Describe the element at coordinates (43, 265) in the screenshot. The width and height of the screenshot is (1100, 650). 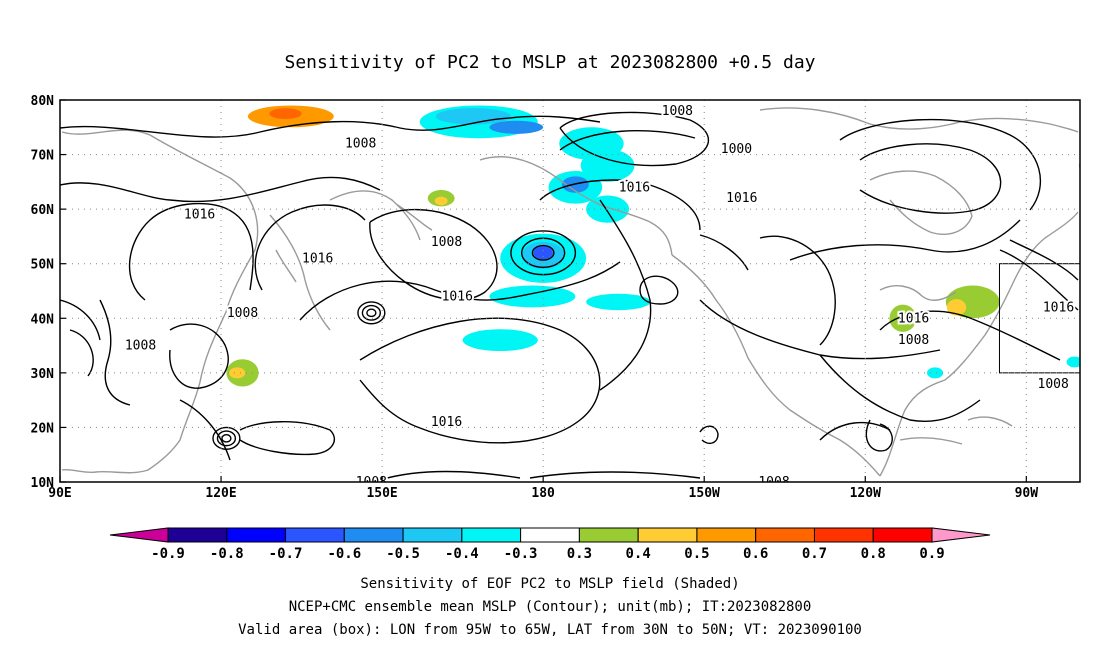
I see `y-tick-label: 50N` at that location.